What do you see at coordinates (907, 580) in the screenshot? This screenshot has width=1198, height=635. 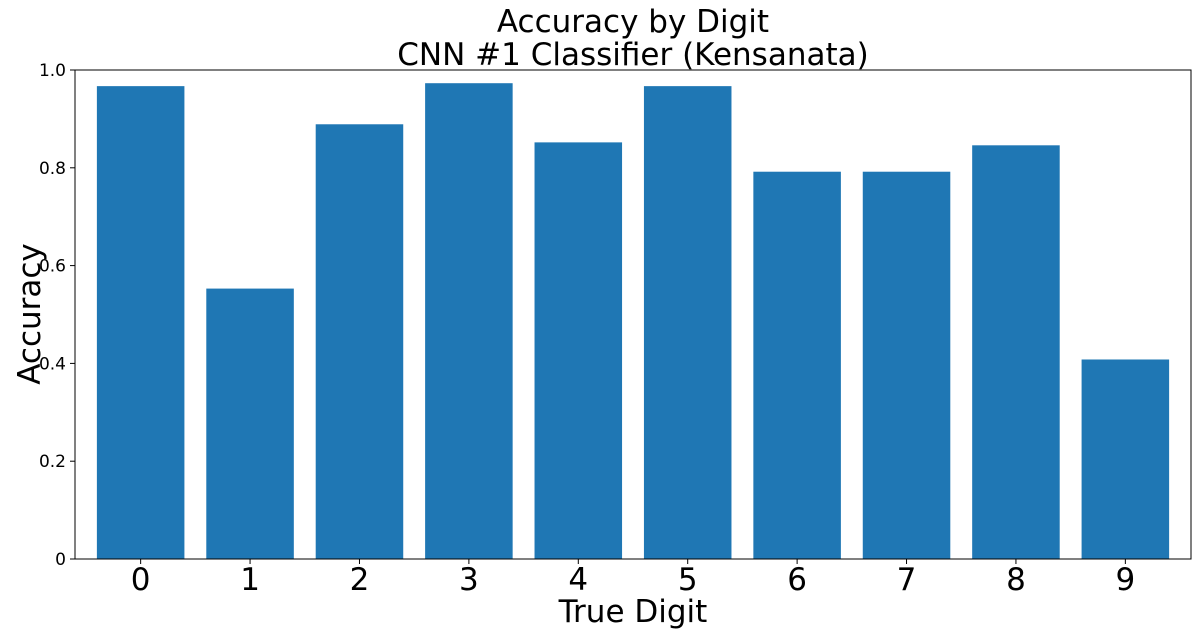 I see `x-tick-label: 7` at bounding box center [907, 580].